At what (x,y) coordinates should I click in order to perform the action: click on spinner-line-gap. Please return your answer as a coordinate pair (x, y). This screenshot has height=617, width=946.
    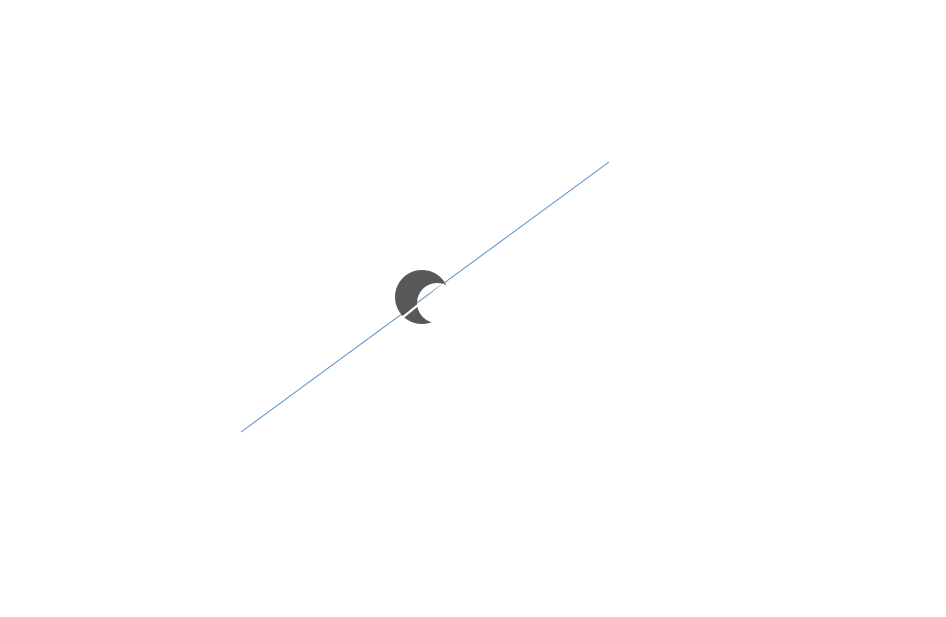
    Looking at the image, I should click on (420, 303).